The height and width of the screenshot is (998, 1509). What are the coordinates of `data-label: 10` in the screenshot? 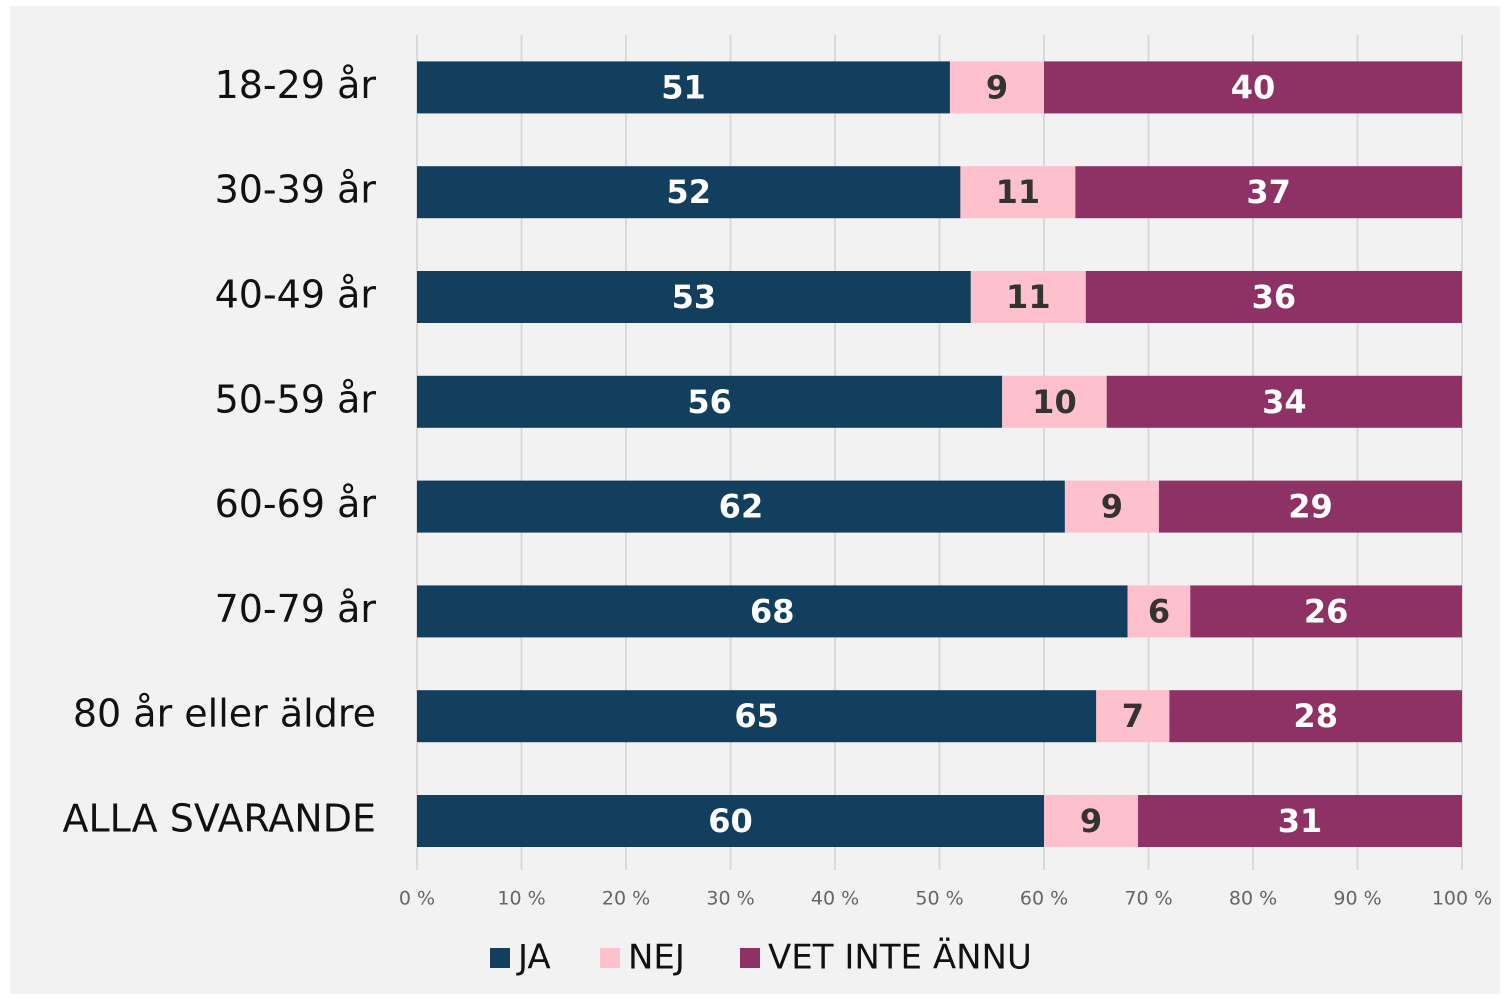 It's located at (1054, 402).